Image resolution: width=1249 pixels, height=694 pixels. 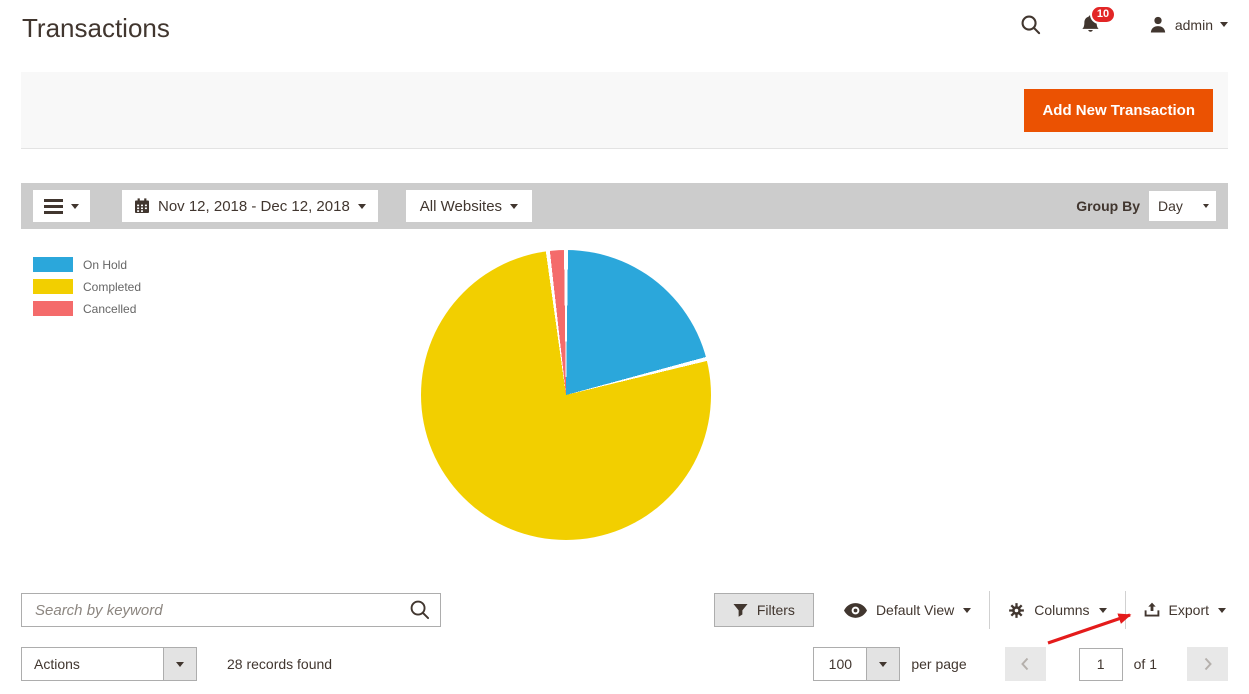 I want to click on legend-label: Cancelled, so click(x=110, y=308).